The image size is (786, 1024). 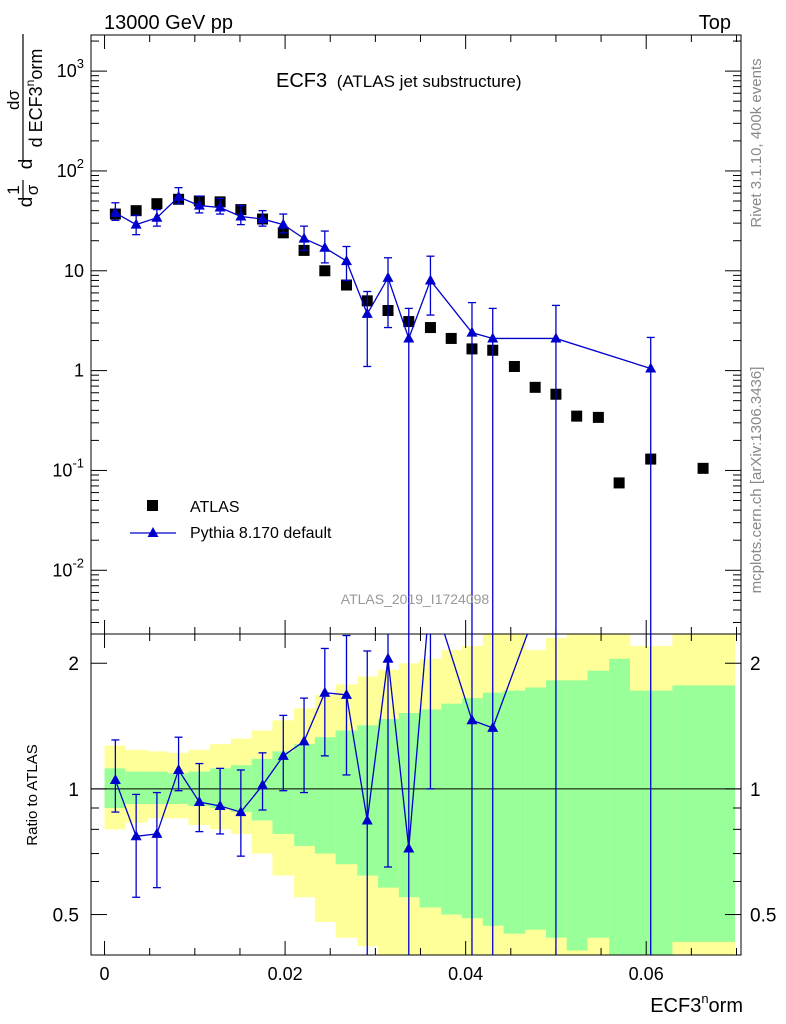 I want to click on ylabel-top-d1: d, so click(x=26, y=202).